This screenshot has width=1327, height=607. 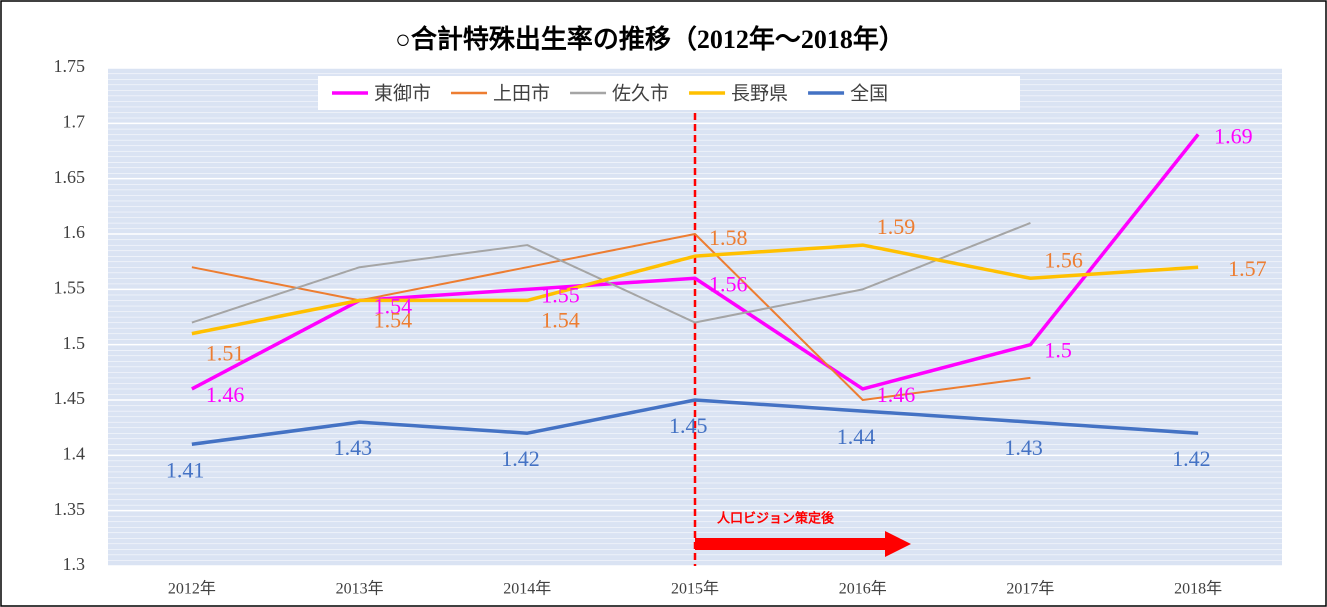 I want to click on y-tick-label: 1.65, so click(x=70, y=177).